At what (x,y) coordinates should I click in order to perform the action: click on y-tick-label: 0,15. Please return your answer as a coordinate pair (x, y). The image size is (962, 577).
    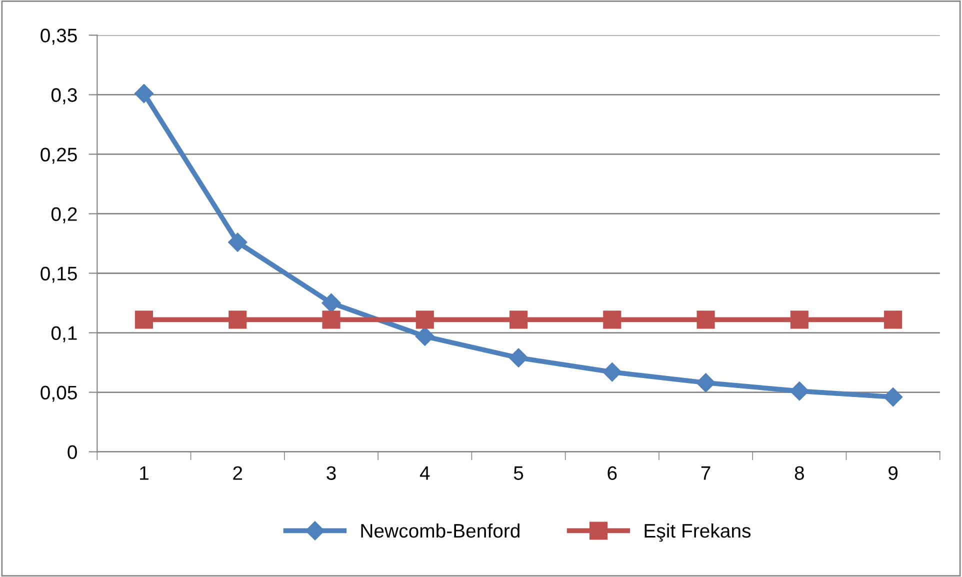
    Looking at the image, I should click on (58, 274).